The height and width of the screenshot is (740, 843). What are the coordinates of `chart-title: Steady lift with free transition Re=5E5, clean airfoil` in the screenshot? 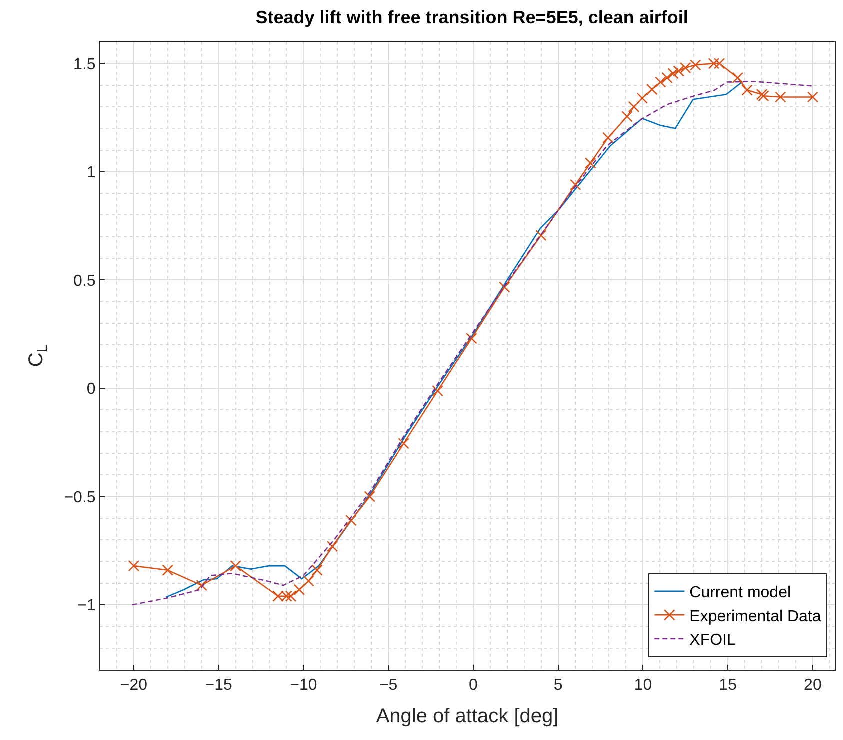 It's located at (472, 18).